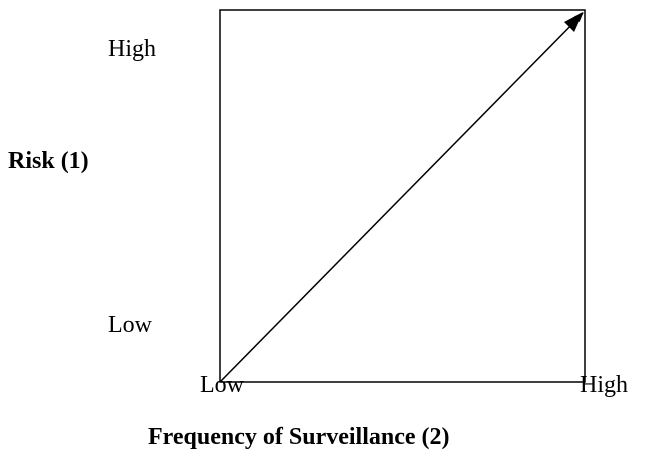 The width and height of the screenshot is (650, 452). I want to click on arrow-head, so click(573, 22).